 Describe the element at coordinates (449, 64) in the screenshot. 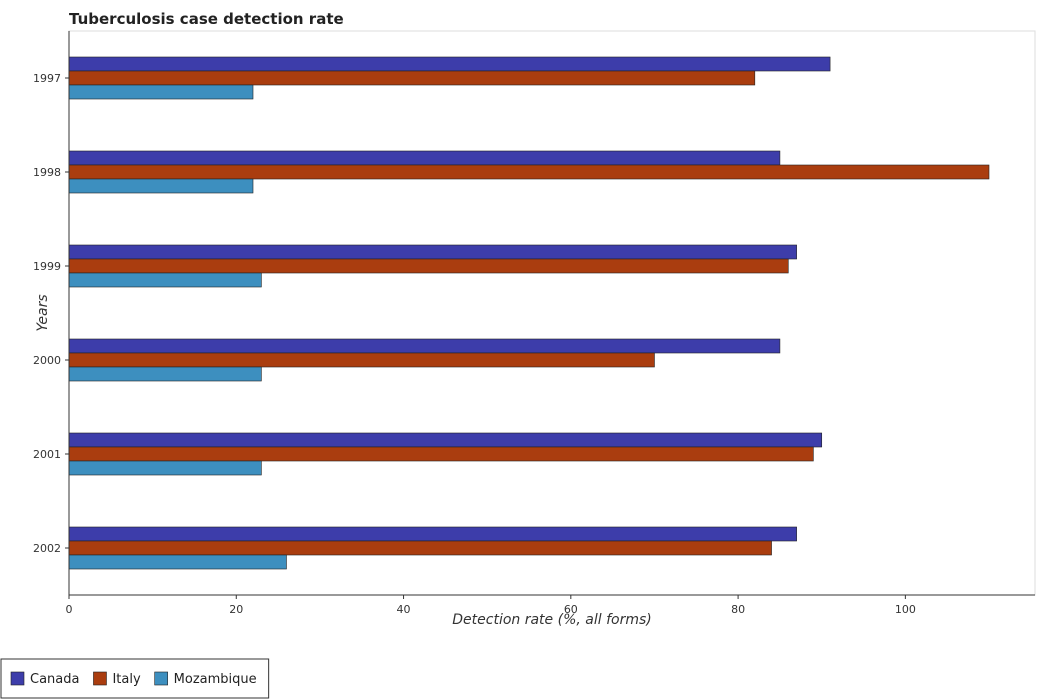

I see `bar-canada-1997` at that location.